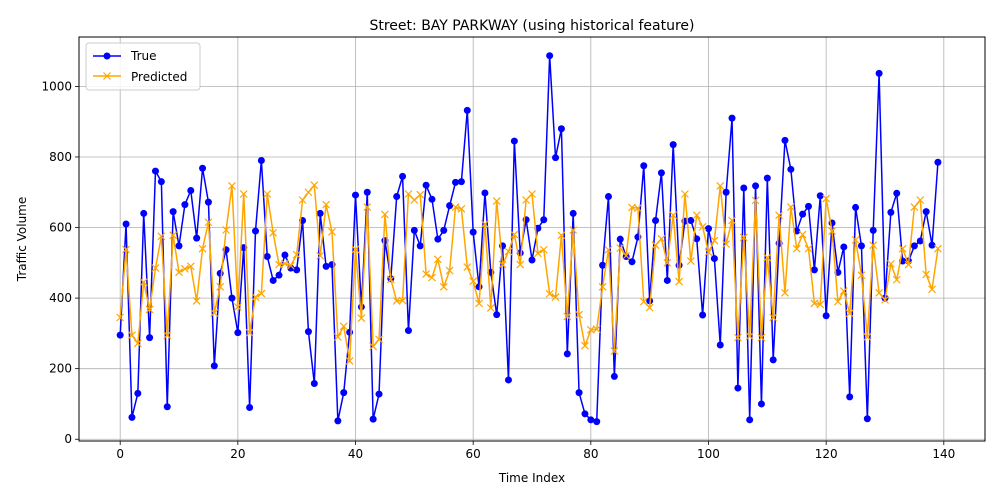 The width and height of the screenshot is (1000, 500). What do you see at coordinates (826, 454) in the screenshot?
I see `x-tick-label: 120` at bounding box center [826, 454].